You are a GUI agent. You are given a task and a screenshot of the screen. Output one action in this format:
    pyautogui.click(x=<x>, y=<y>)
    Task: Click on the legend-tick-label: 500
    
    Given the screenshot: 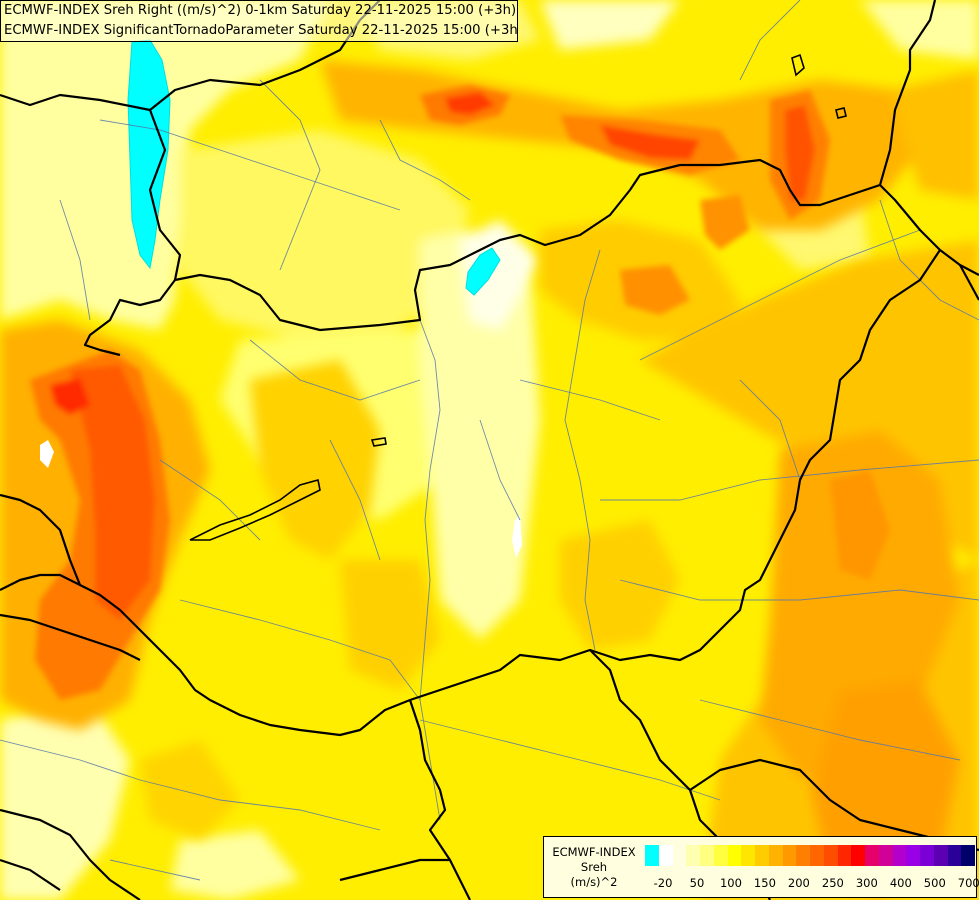 What is the action you would take?
    pyautogui.click(x=934, y=883)
    